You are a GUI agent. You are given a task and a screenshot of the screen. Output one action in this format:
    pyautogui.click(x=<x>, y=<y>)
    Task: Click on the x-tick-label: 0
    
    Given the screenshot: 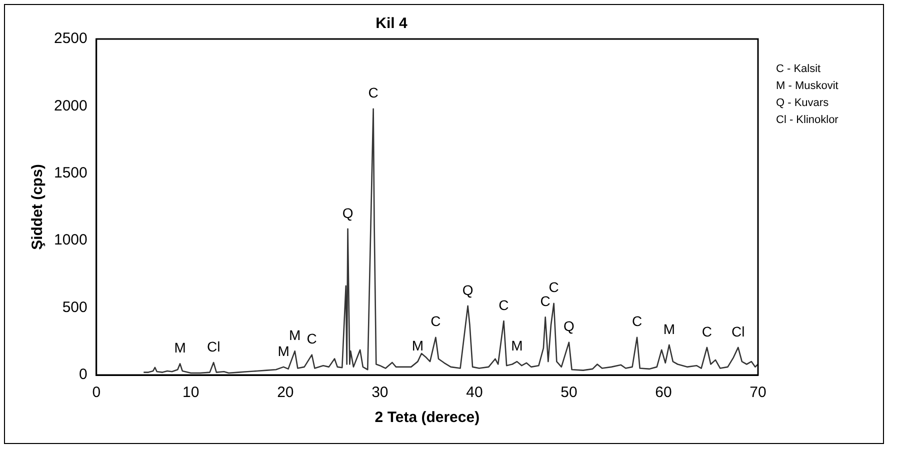 What is the action you would take?
    pyautogui.click(x=96, y=393)
    